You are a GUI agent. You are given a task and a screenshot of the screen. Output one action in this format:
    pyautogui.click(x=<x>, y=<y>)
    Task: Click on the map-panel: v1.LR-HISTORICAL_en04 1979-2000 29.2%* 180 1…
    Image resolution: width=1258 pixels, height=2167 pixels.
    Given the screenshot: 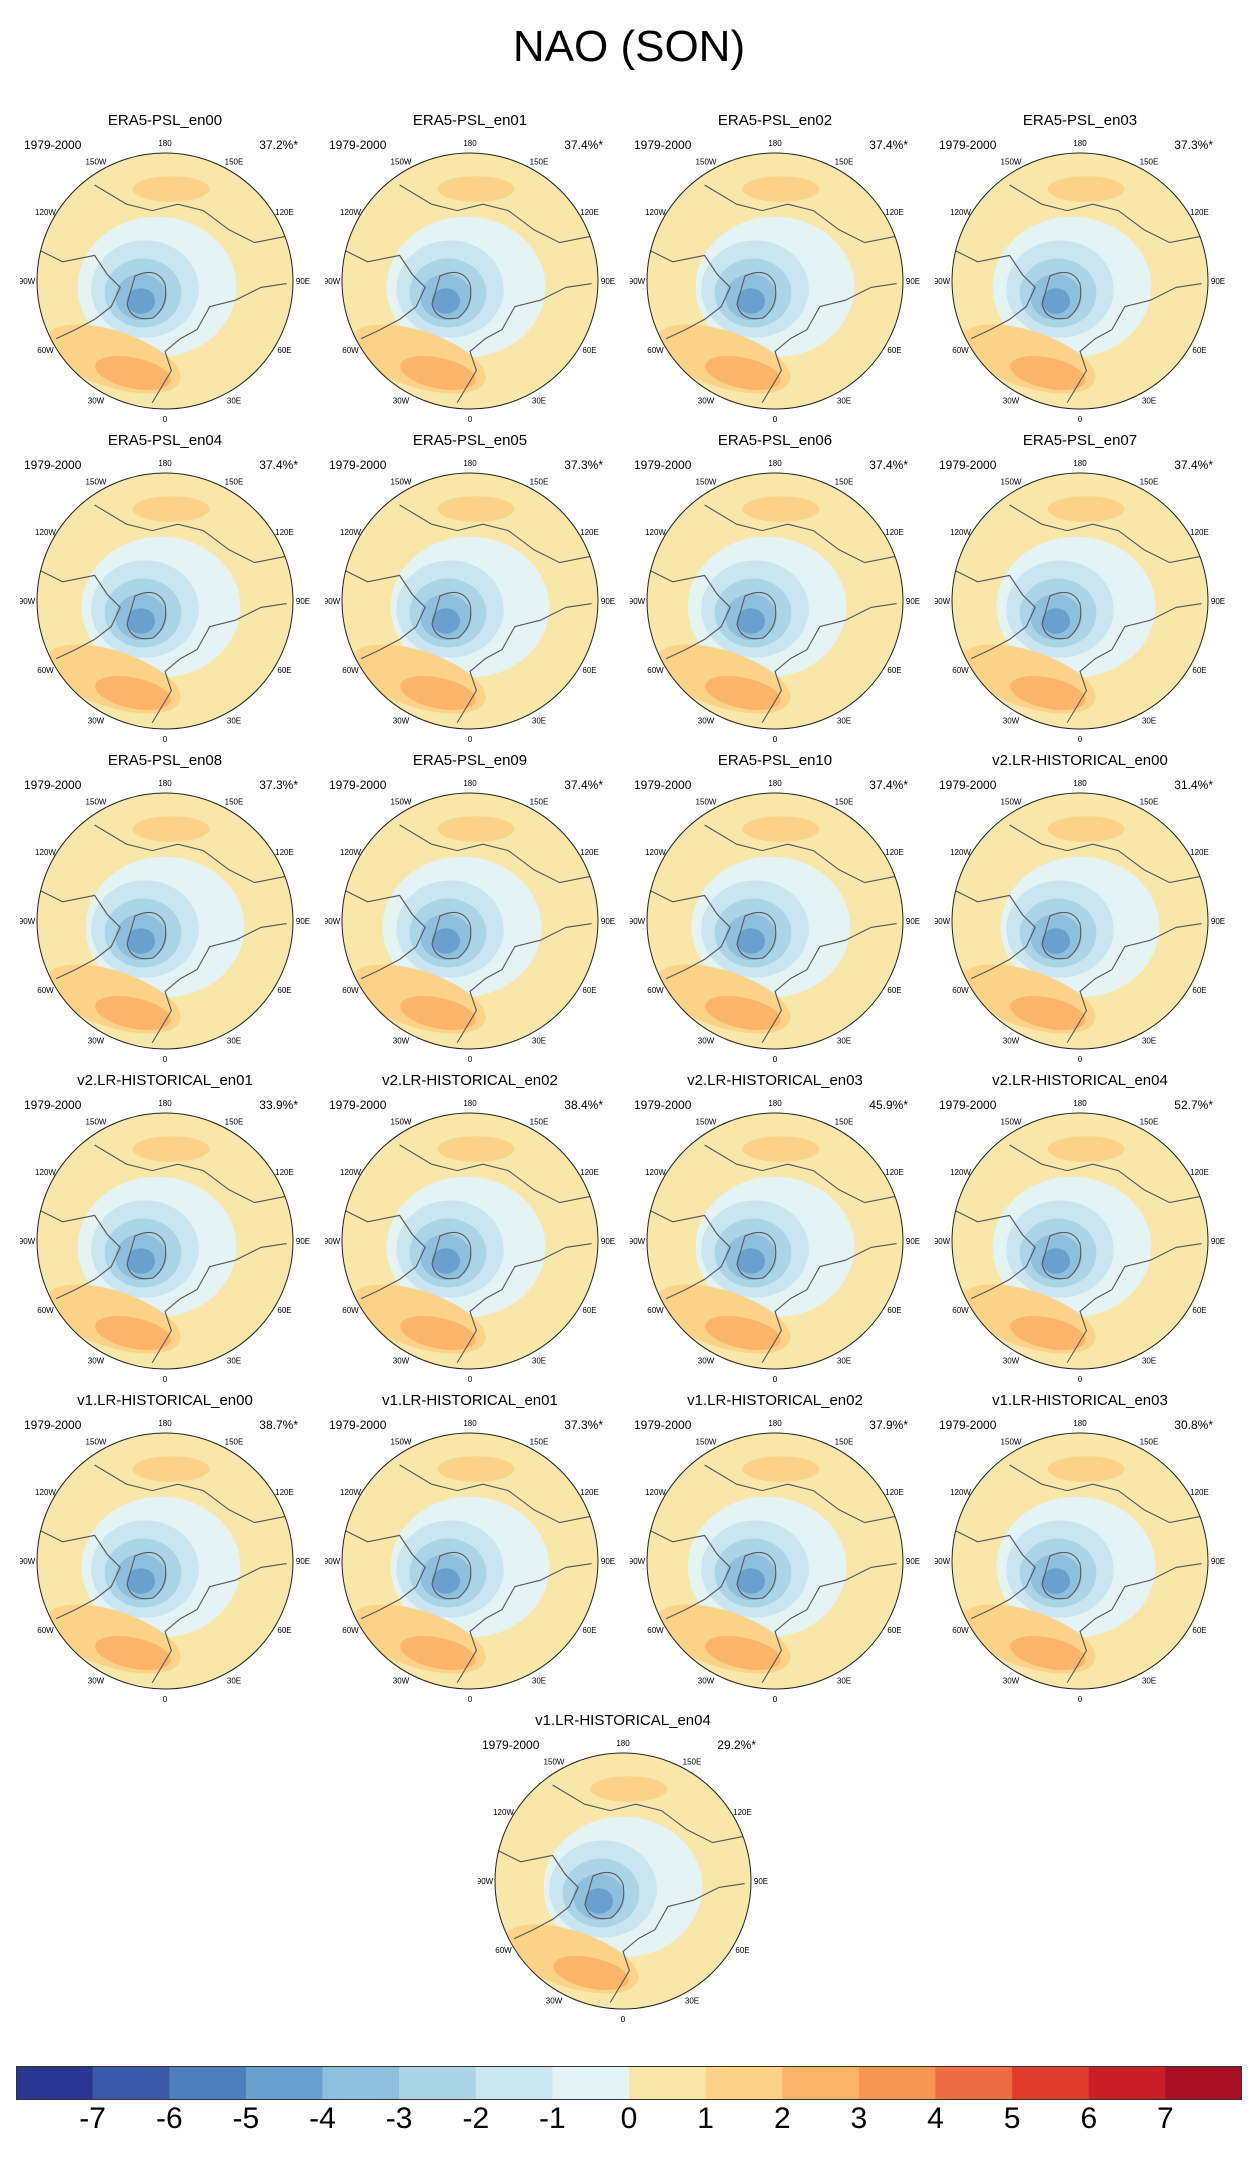 What is the action you would take?
    pyautogui.click(x=623, y=1867)
    